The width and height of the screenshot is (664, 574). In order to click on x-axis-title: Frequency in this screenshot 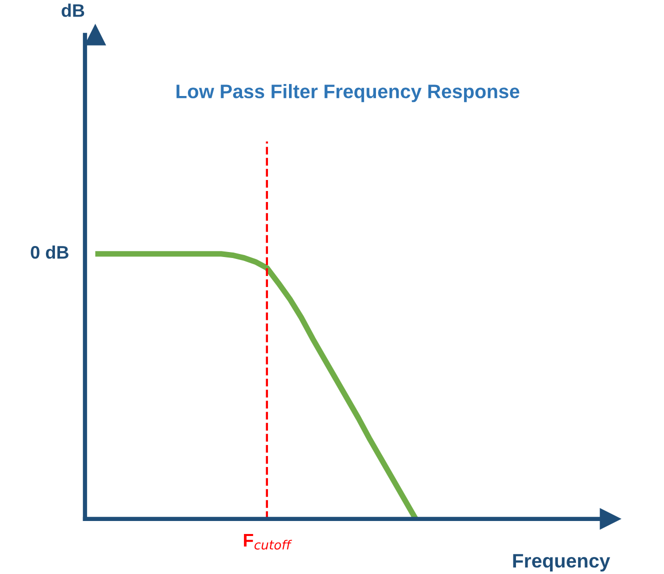, I will do `click(561, 563)`.